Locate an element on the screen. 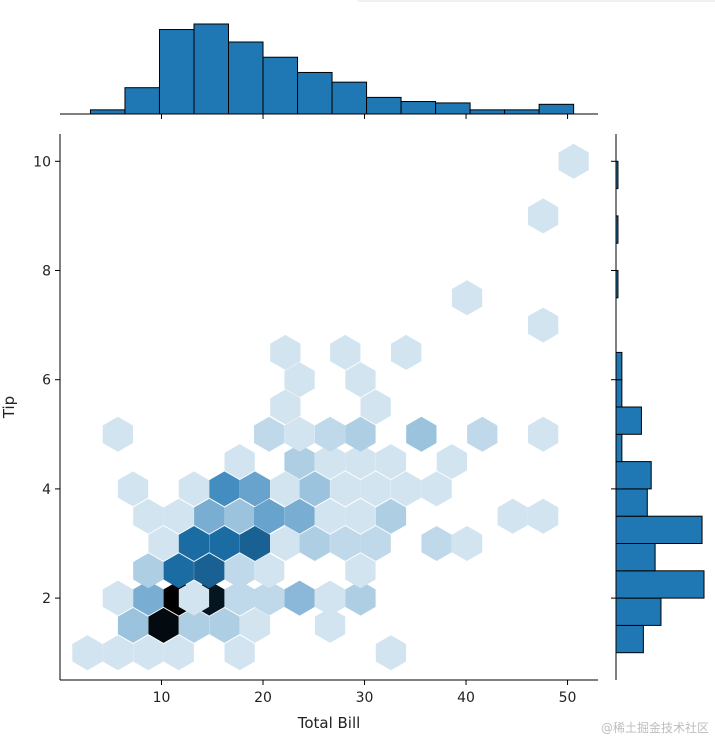  y-axis-label: Tip is located at coordinates (9, 407).